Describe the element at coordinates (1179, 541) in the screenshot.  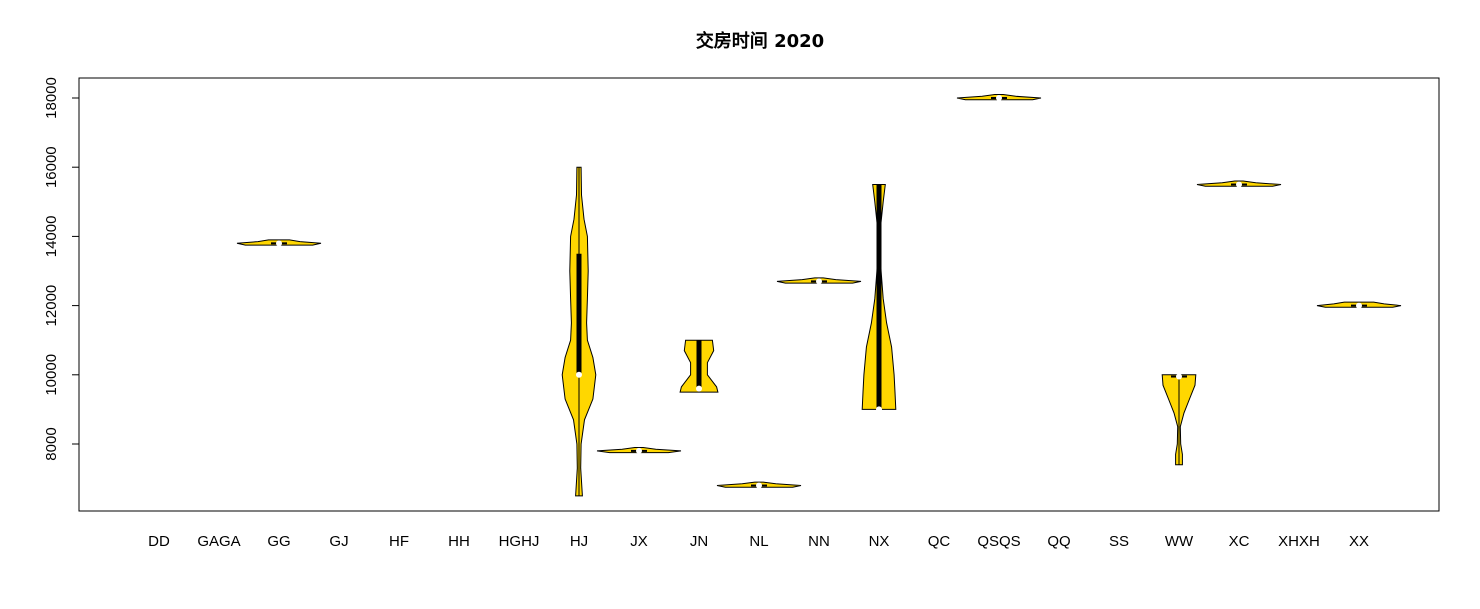
I see `x-tick-label: WW` at that location.